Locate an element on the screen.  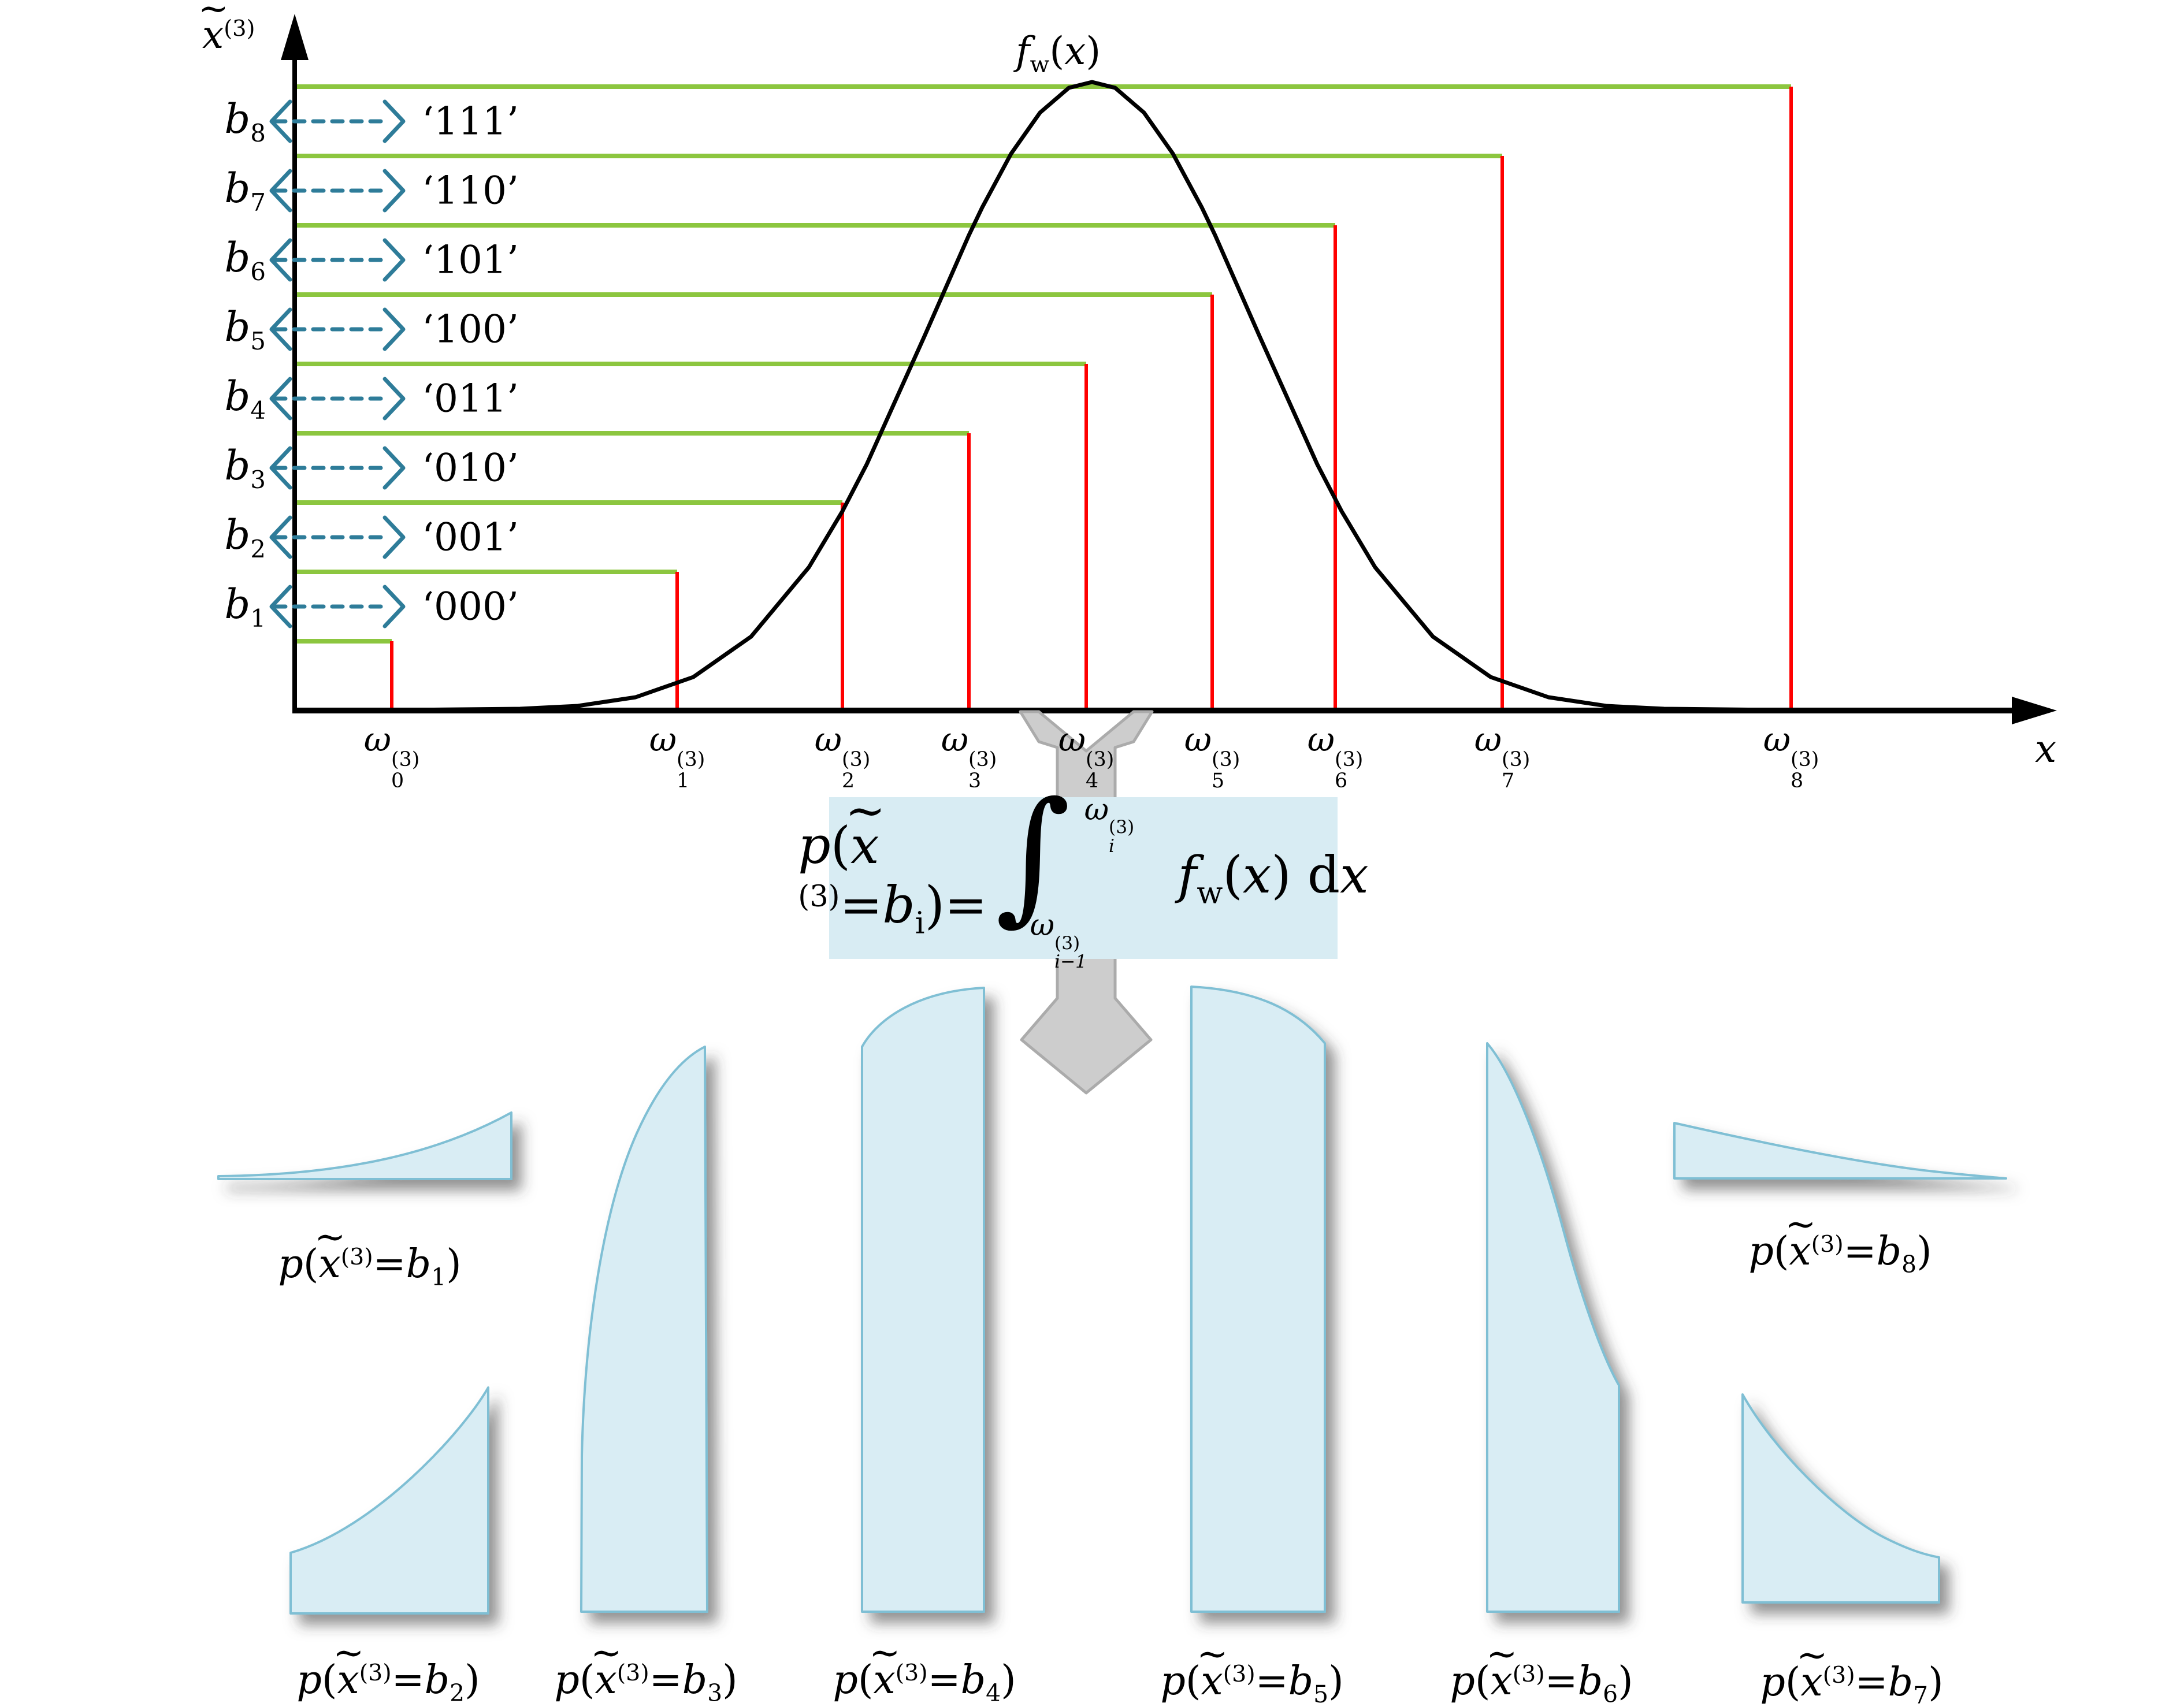
probability-shape-b3 is located at coordinates (644, 1330).